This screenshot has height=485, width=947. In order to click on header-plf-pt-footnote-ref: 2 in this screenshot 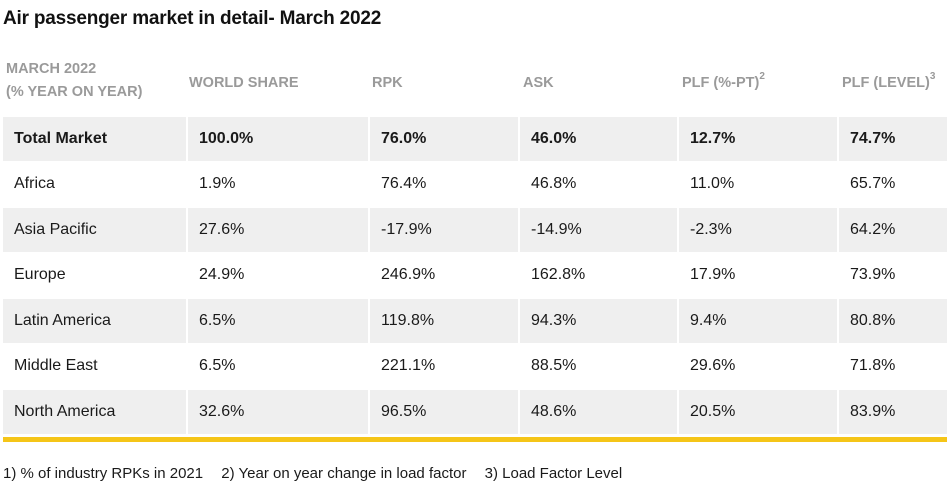, I will do `click(762, 77)`.